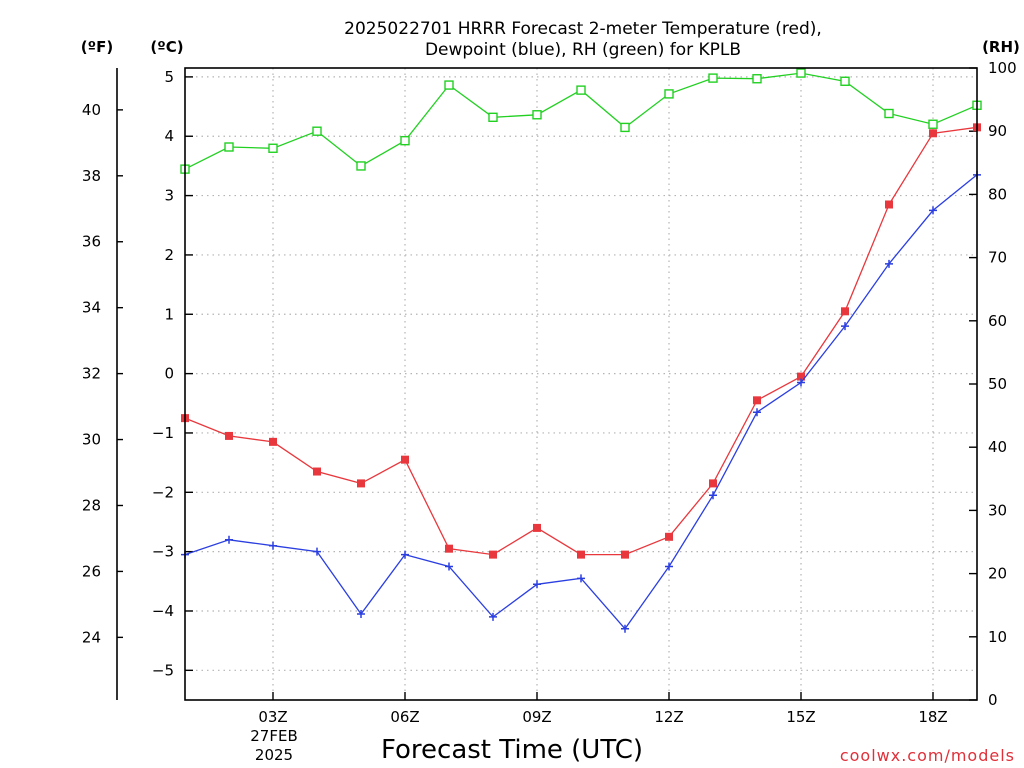 The width and height of the screenshot is (1024, 768). Describe the element at coordinates (91, 637) in the screenshot. I see `fahrenheit-tick-label: 24` at that location.